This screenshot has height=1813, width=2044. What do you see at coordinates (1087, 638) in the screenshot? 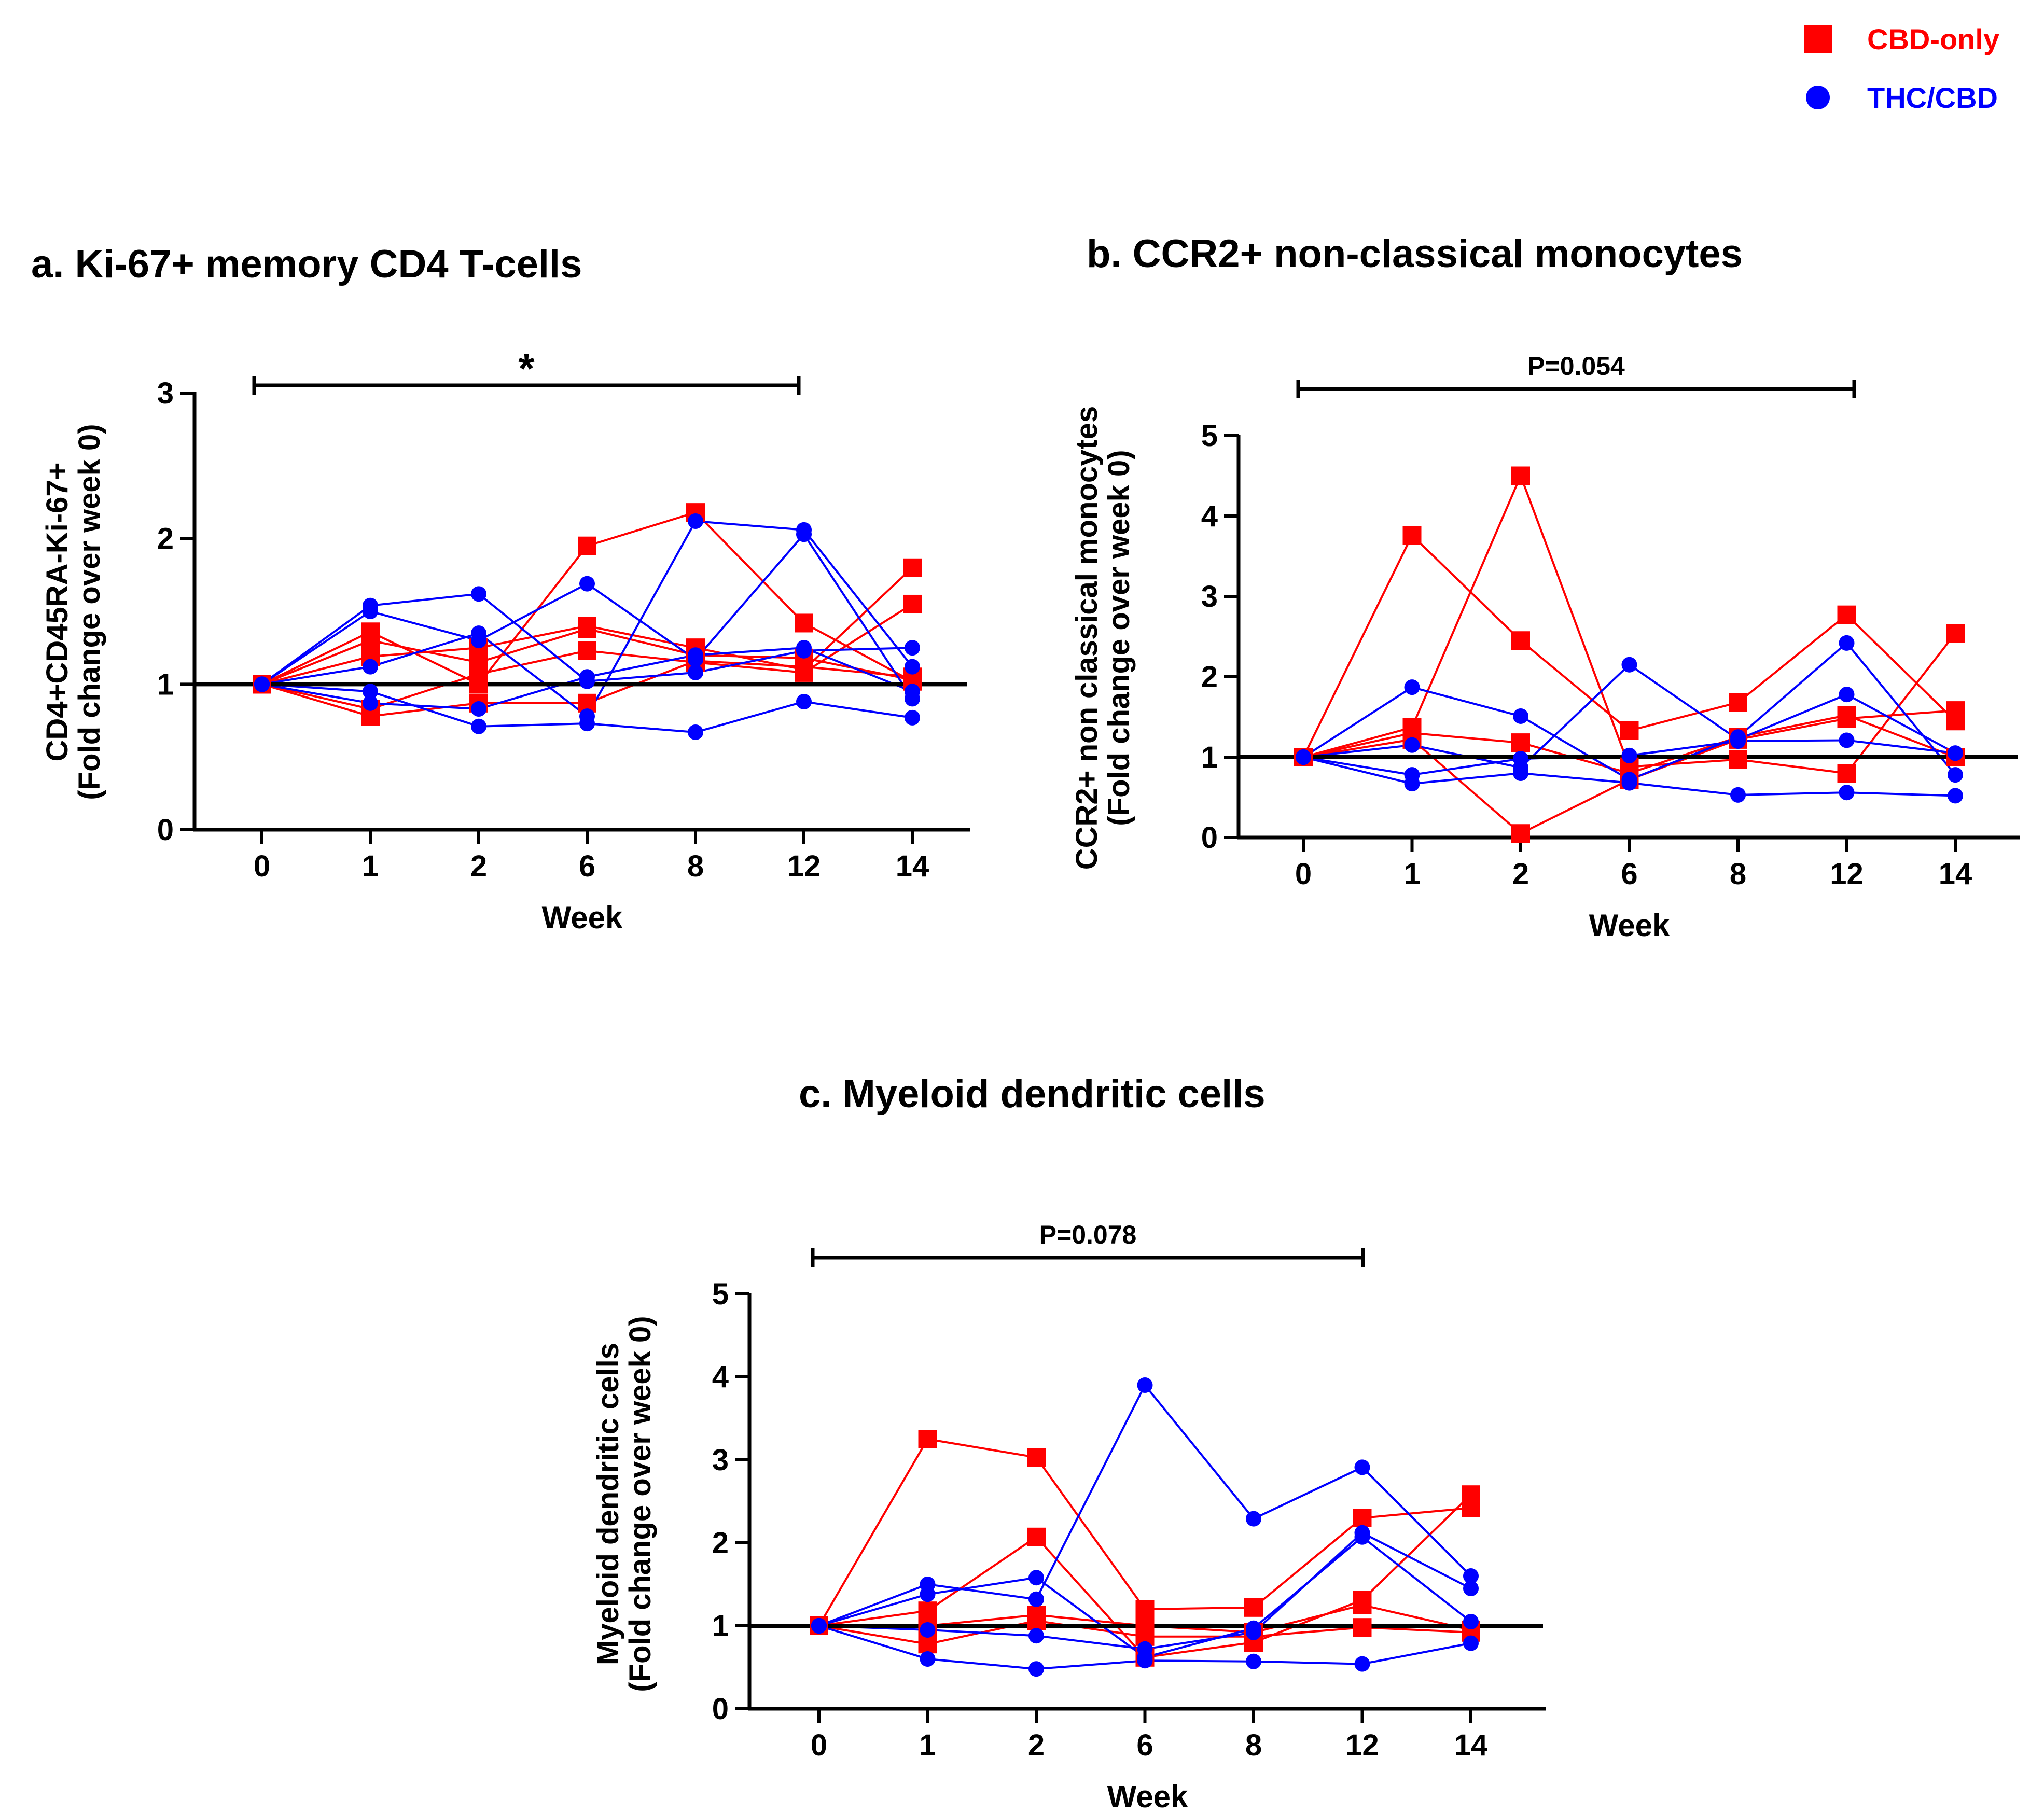
I see `y-axis-label-line: CCR2+ non classical monocytes` at bounding box center [1087, 638].